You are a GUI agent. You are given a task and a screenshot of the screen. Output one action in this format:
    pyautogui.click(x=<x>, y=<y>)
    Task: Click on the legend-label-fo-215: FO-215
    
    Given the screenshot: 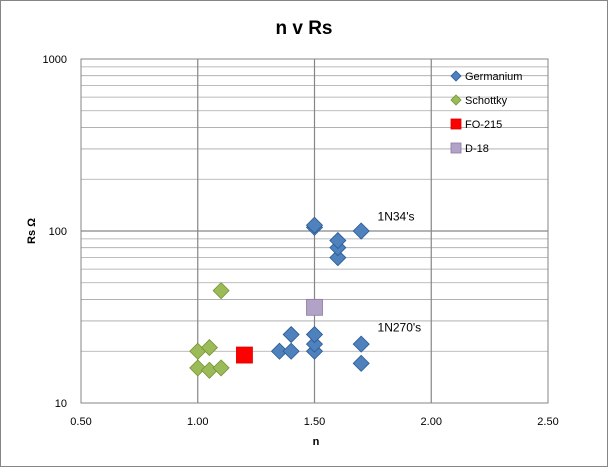 What is the action you would take?
    pyautogui.click(x=483, y=125)
    